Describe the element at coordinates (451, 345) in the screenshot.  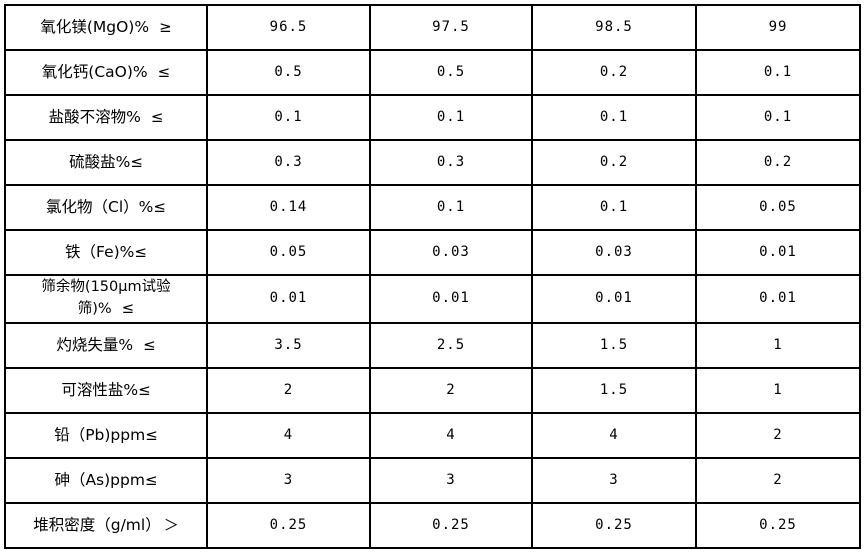
I see `row-value-cell: 2.5` at that location.